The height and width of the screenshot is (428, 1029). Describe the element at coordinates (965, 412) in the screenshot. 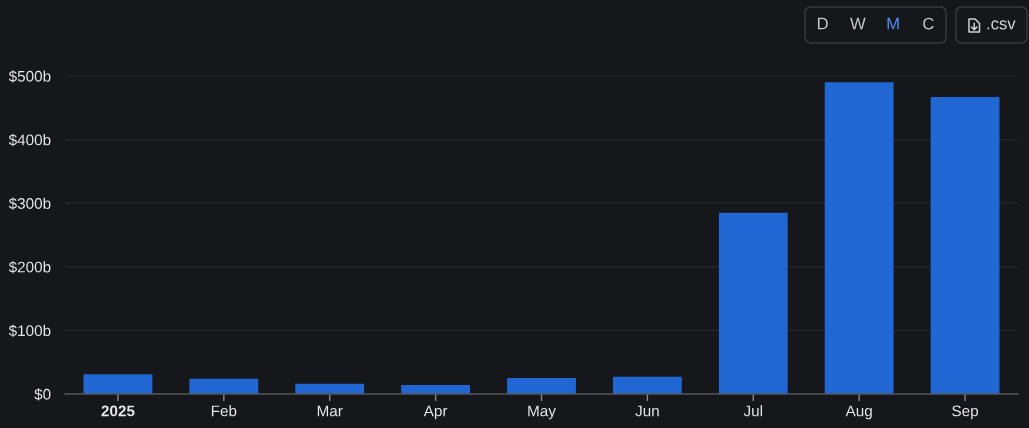

I see `x-tick-label: Sep` at that location.